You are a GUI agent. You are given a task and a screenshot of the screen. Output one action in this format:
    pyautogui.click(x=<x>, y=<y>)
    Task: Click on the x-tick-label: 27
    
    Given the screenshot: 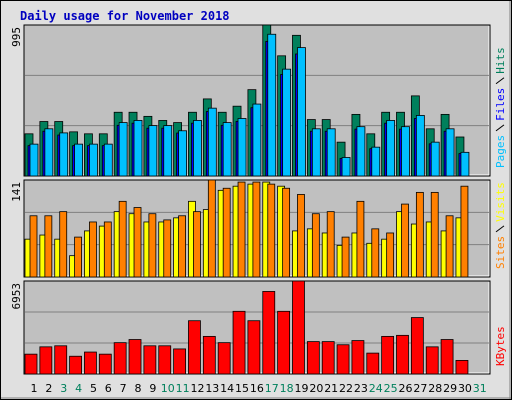 What is the action you would take?
    pyautogui.click(x=420, y=388)
    